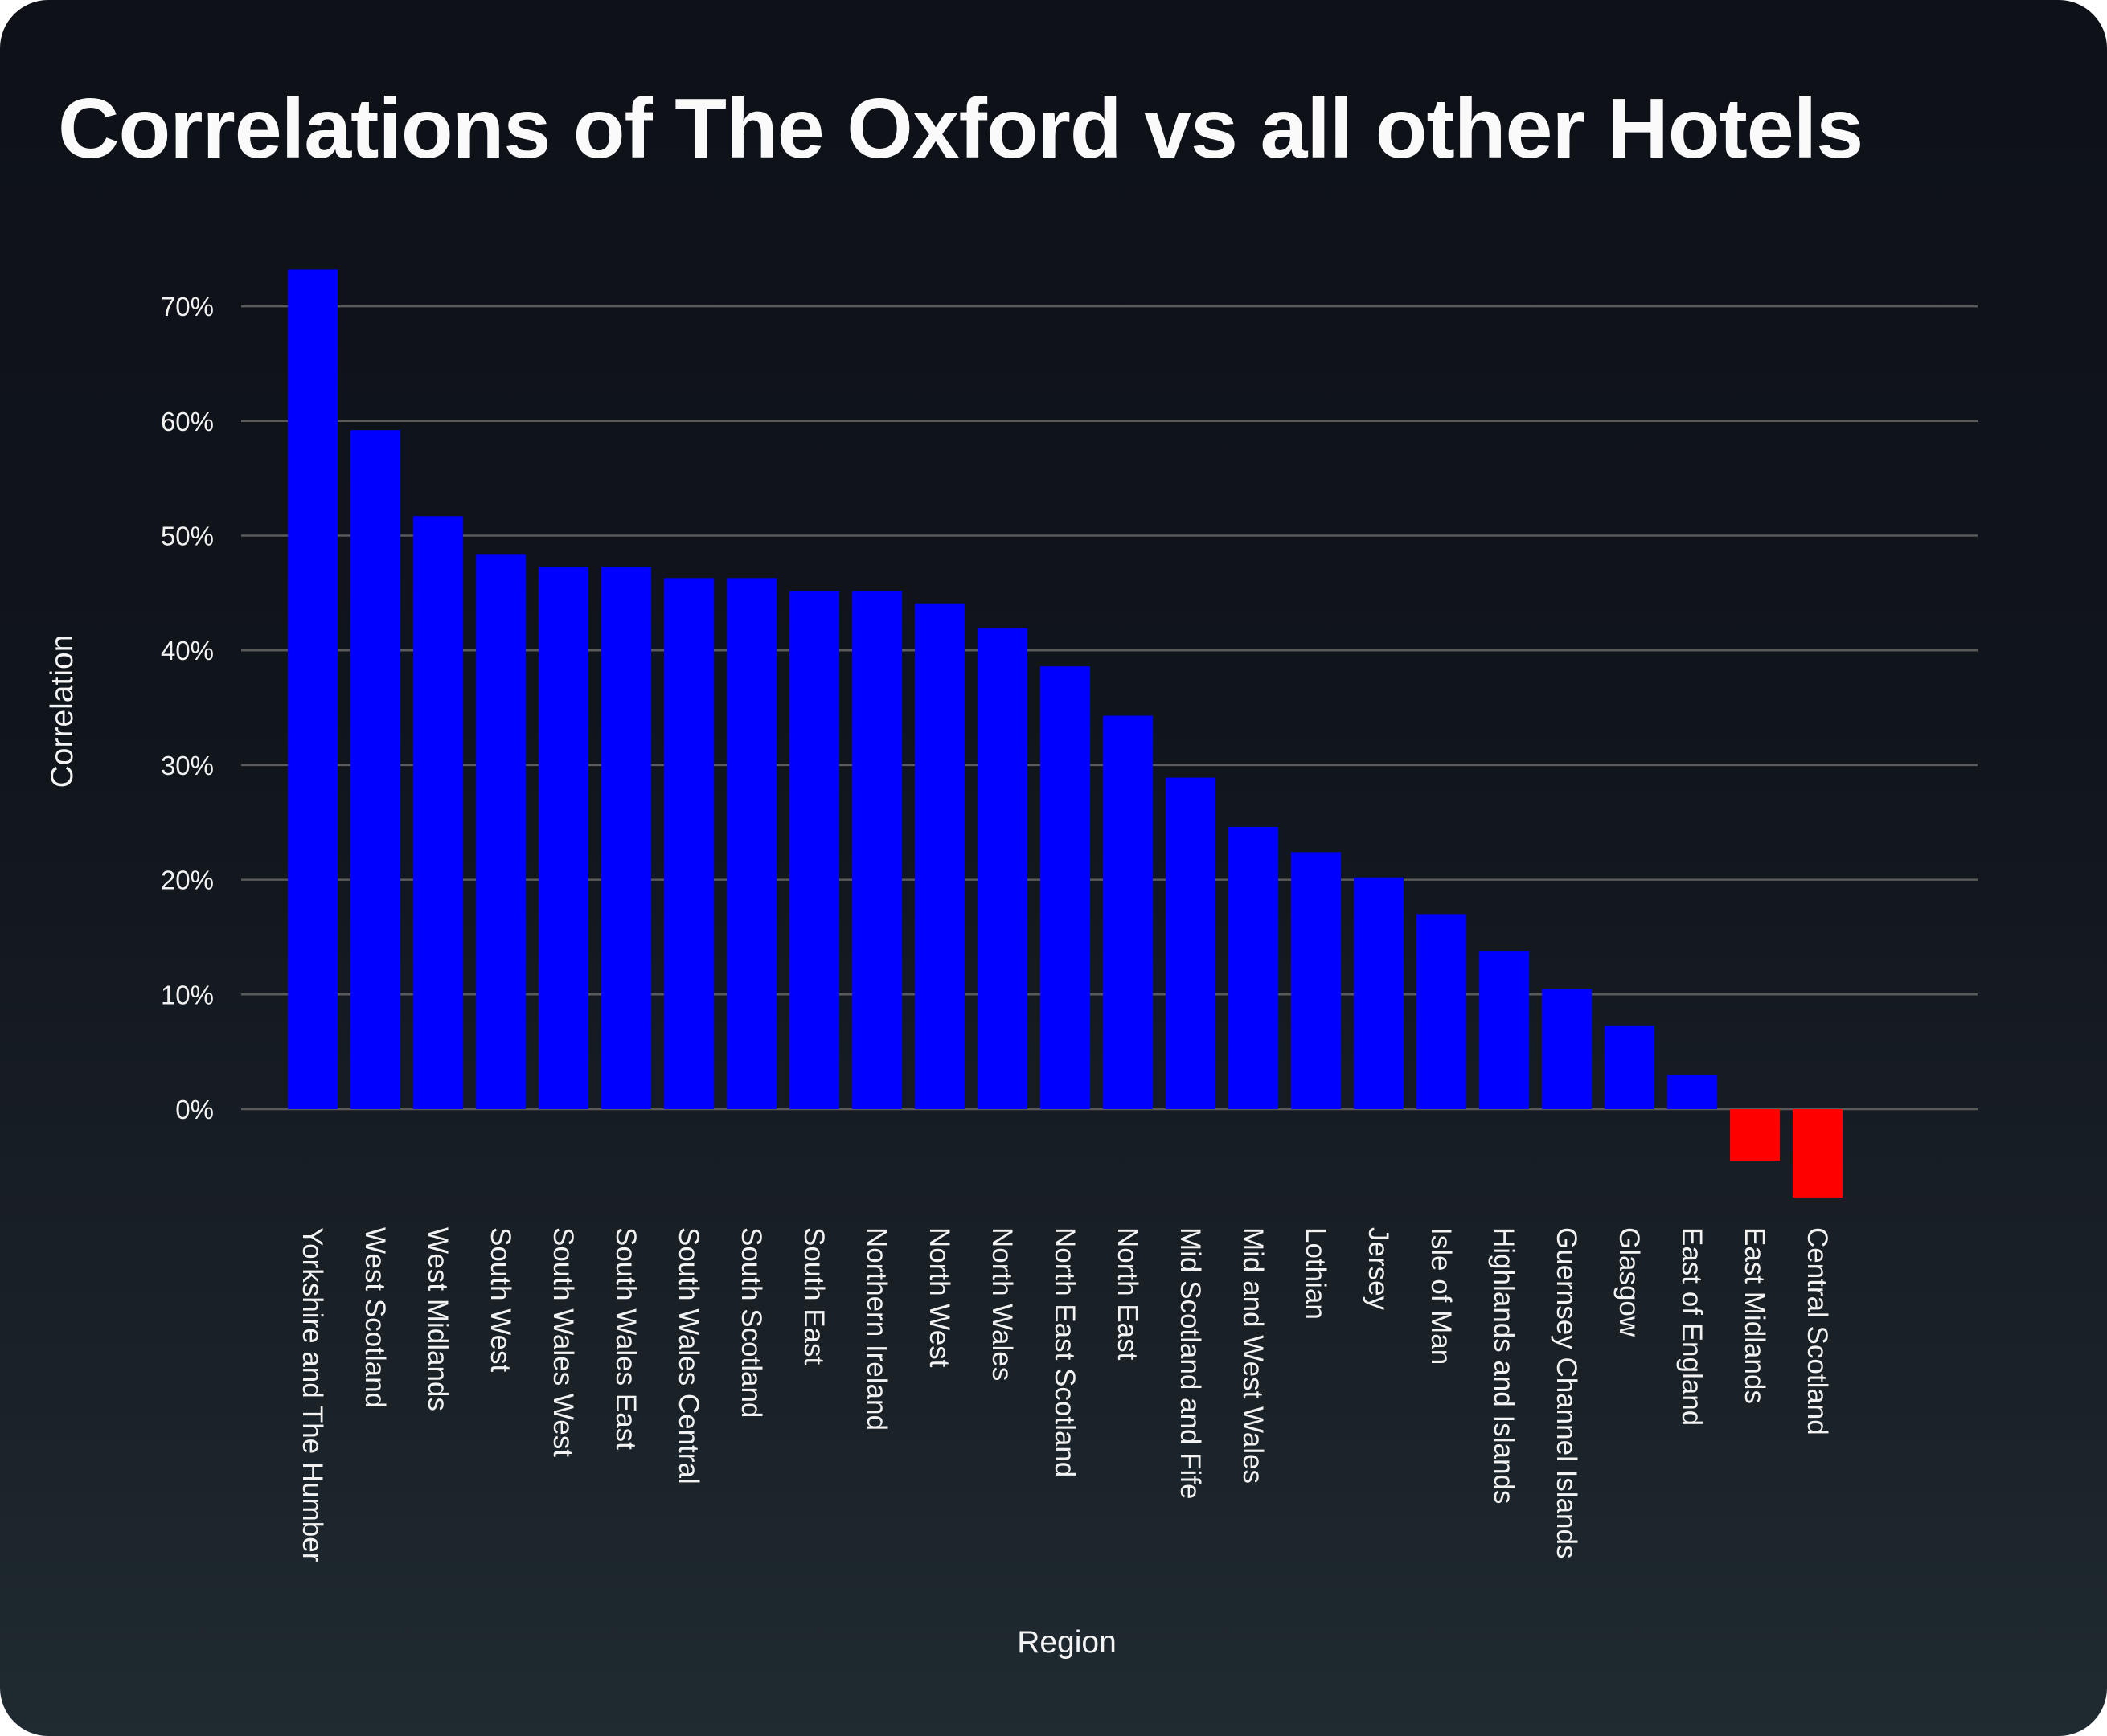 This screenshot has height=1736, width=2107. What do you see at coordinates (689, 843) in the screenshot?
I see `bar-south-wales-central` at bounding box center [689, 843].